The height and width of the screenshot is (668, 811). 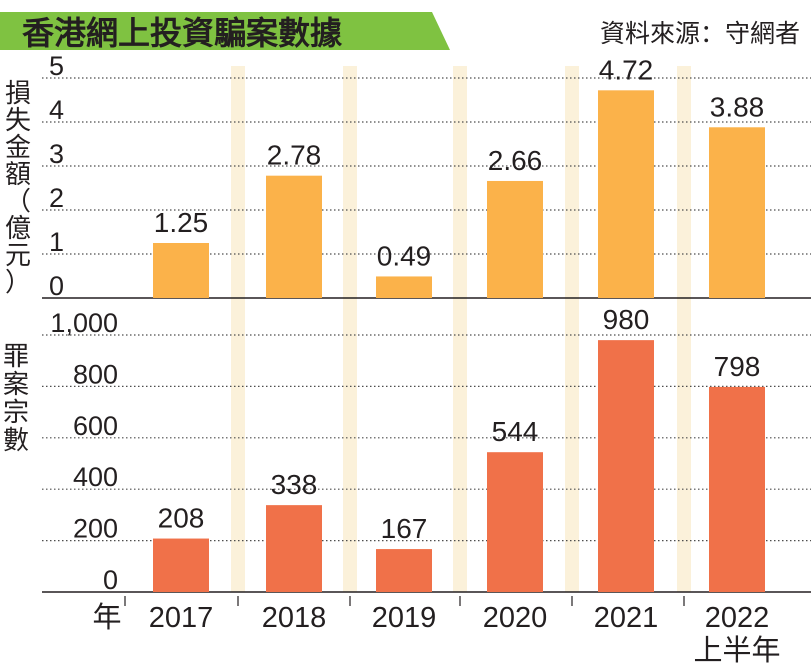 What do you see at coordinates (404, 618) in the screenshot?
I see `x-tick-label-2019: 2019` at bounding box center [404, 618].